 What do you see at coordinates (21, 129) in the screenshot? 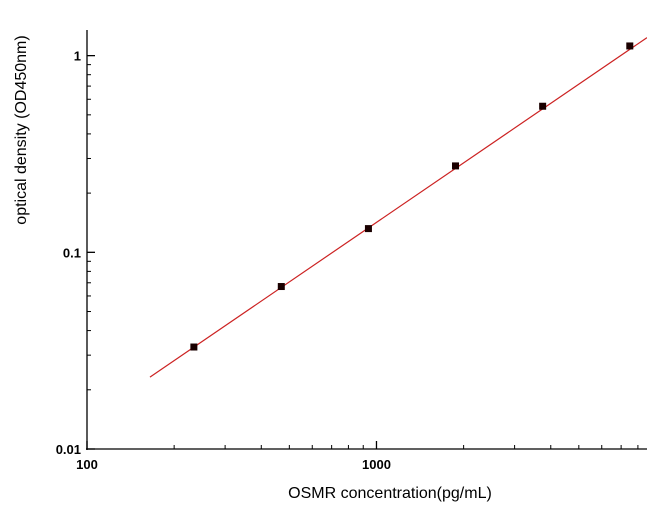
I see `y-axis-title: optical density (OD450nm)` at bounding box center [21, 129].